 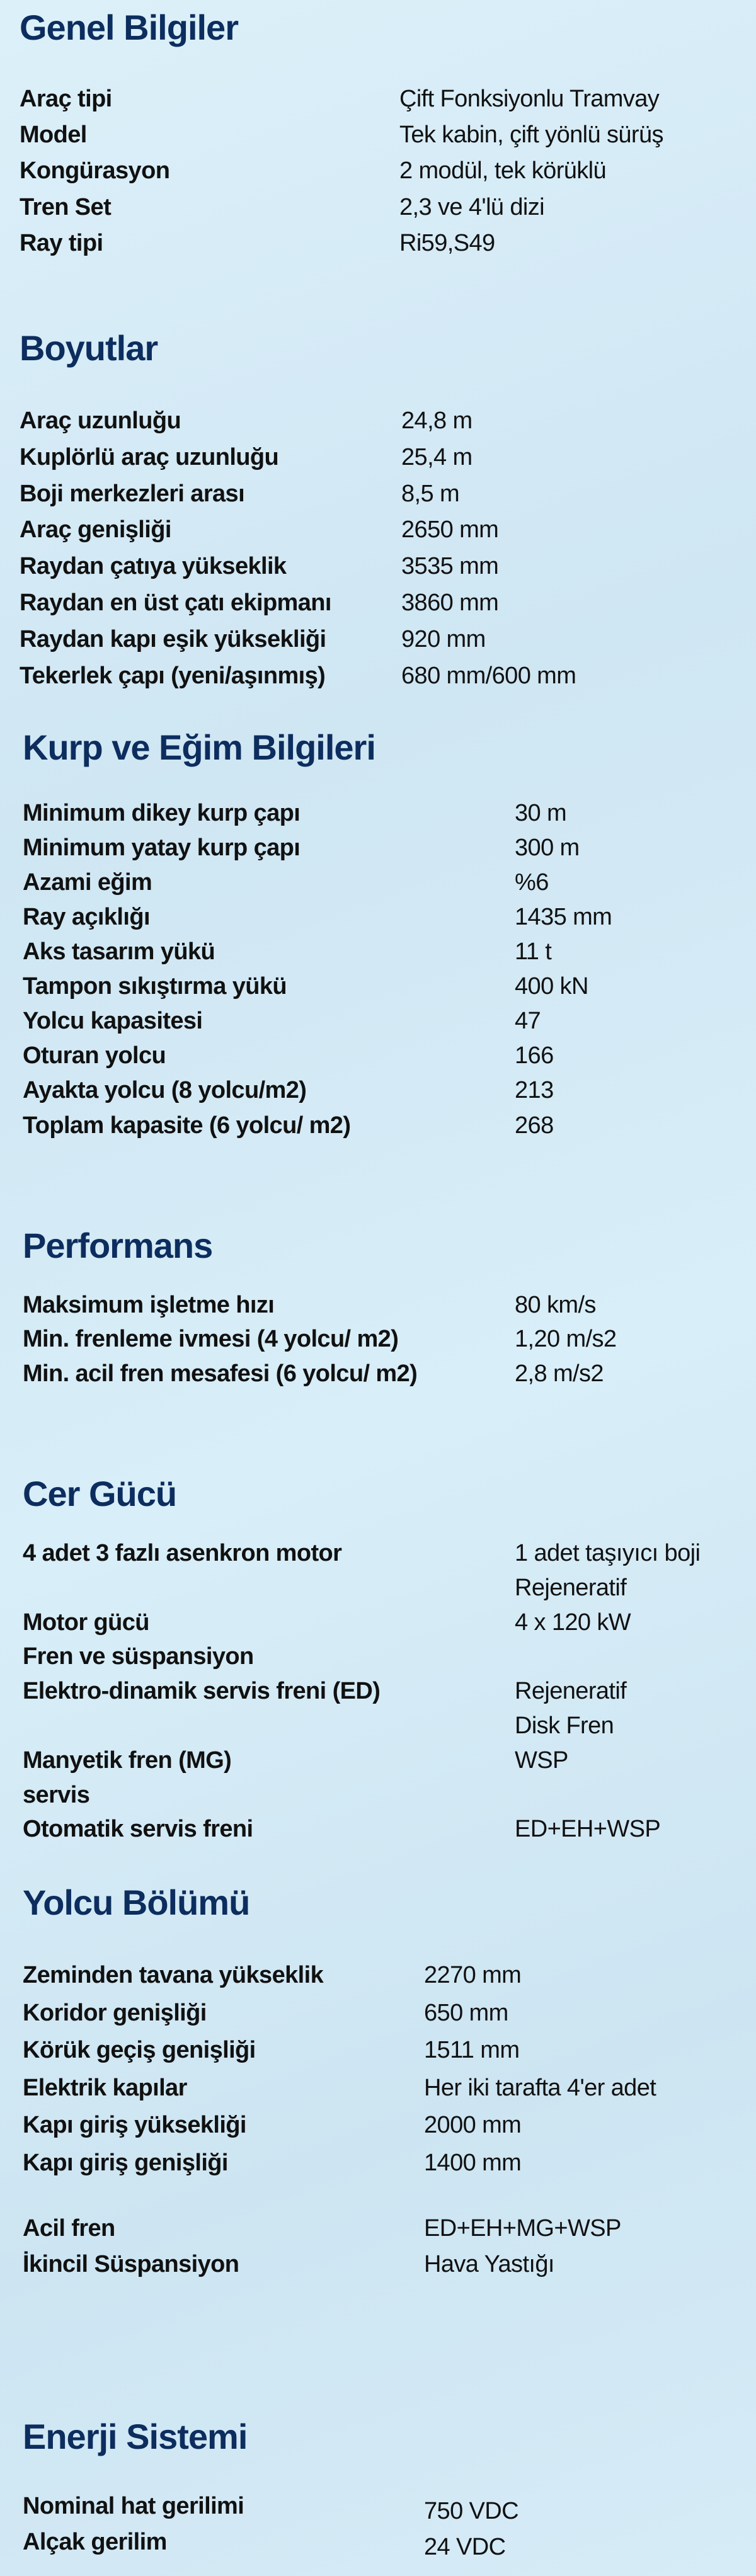 What do you see at coordinates (450, 529) in the screenshot?
I see `spec-value: 2650 mm` at bounding box center [450, 529].